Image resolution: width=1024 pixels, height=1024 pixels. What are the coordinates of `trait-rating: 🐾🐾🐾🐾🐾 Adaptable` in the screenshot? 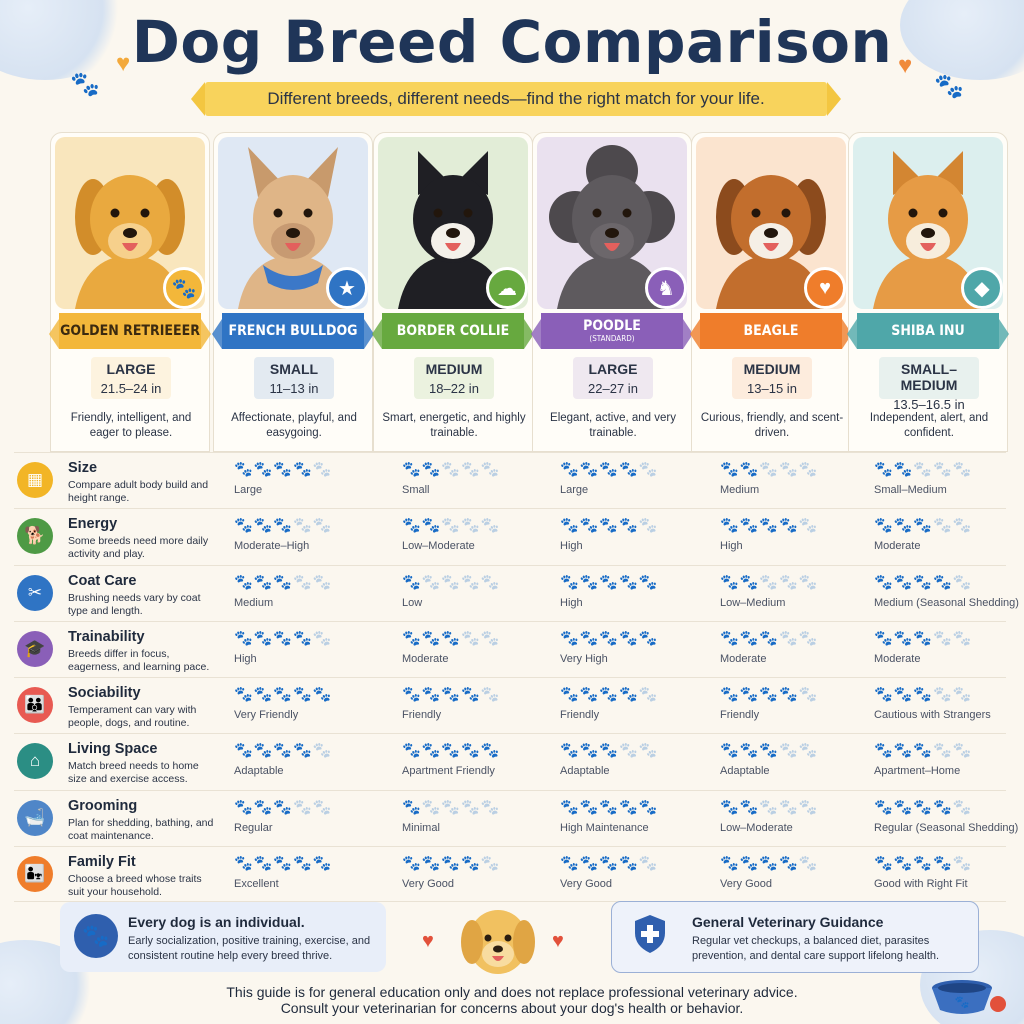 It's located at (309, 759).